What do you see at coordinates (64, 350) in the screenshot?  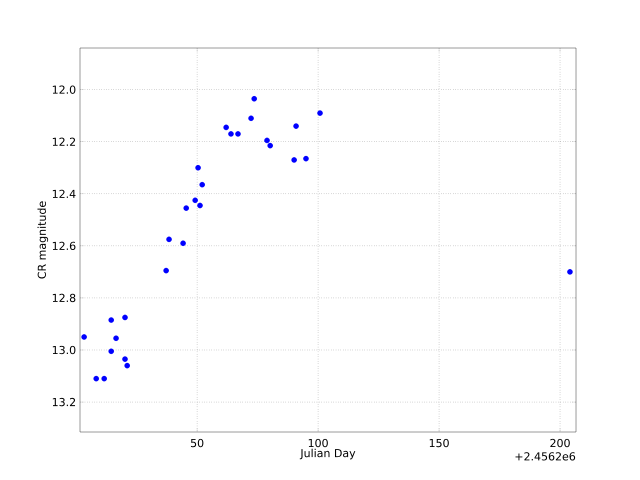 I see `y-tick-label: 13.0` at bounding box center [64, 350].